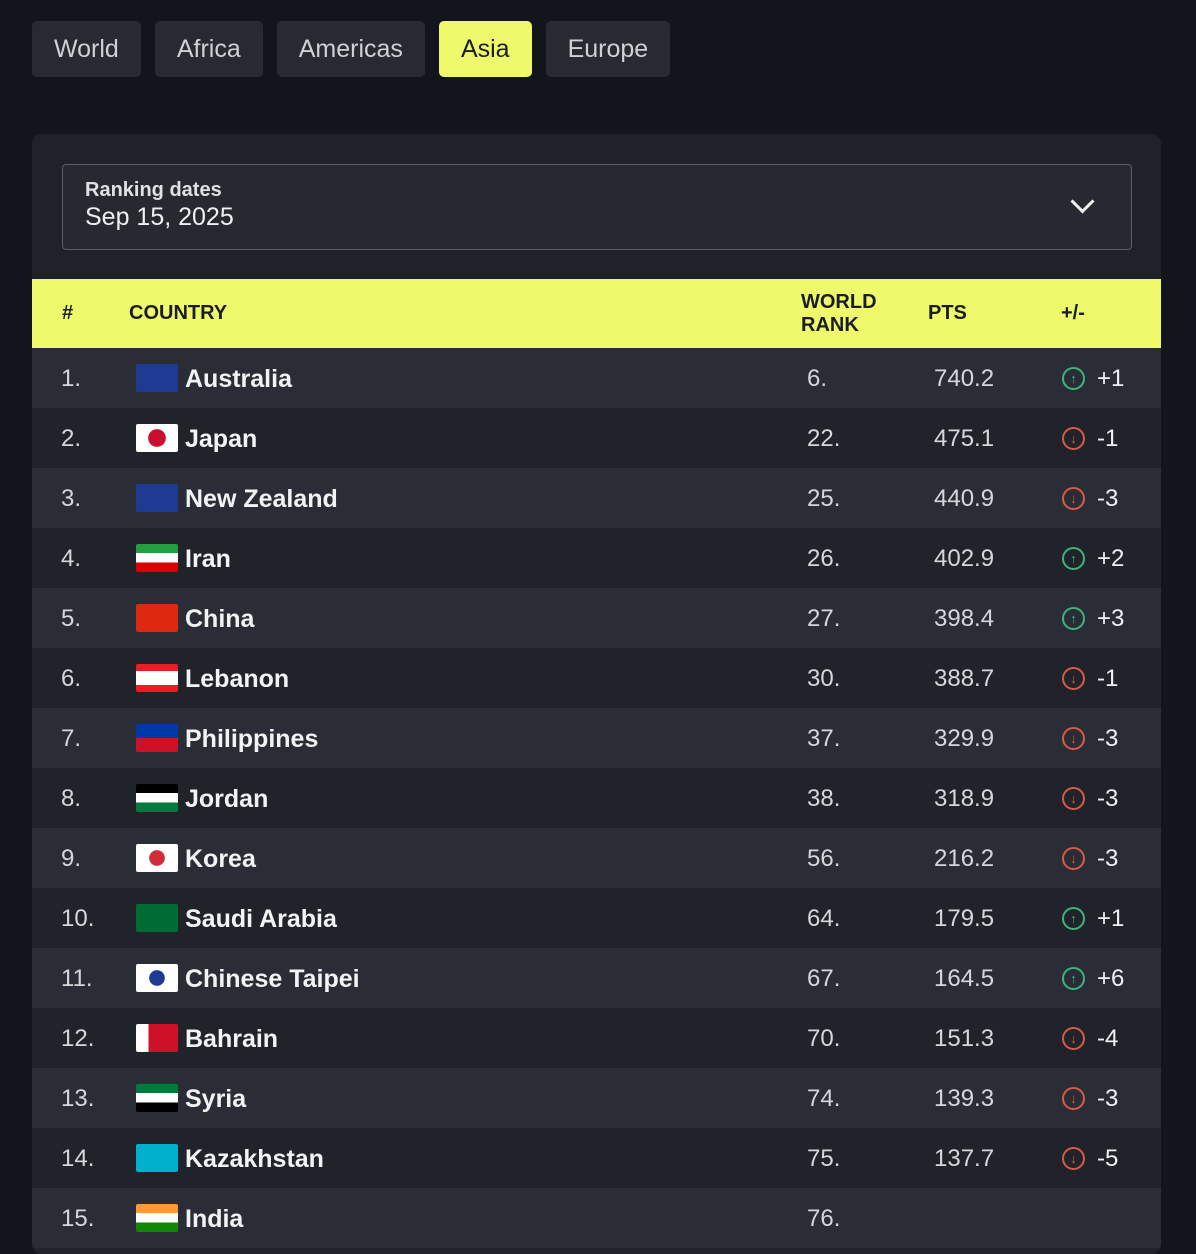 The width and height of the screenshot is (1196, 1254). I want to click on country-name: Philippines, so click(252, 739).